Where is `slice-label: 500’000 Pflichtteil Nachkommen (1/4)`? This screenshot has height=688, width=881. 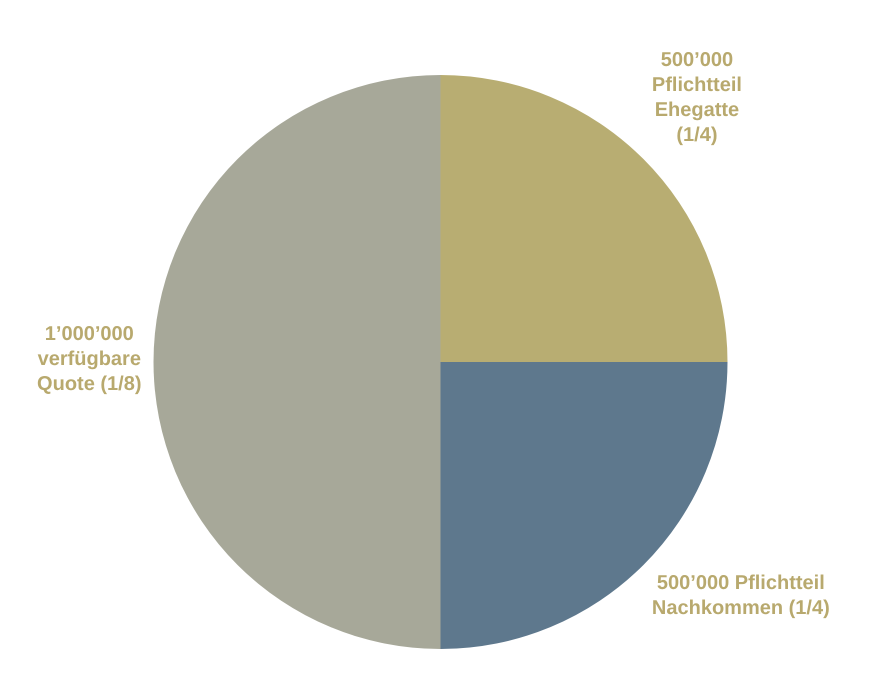 slice-label: 500’000 Pflichtteil Nachkommen (1/4) is located at coordinates (741, 595).